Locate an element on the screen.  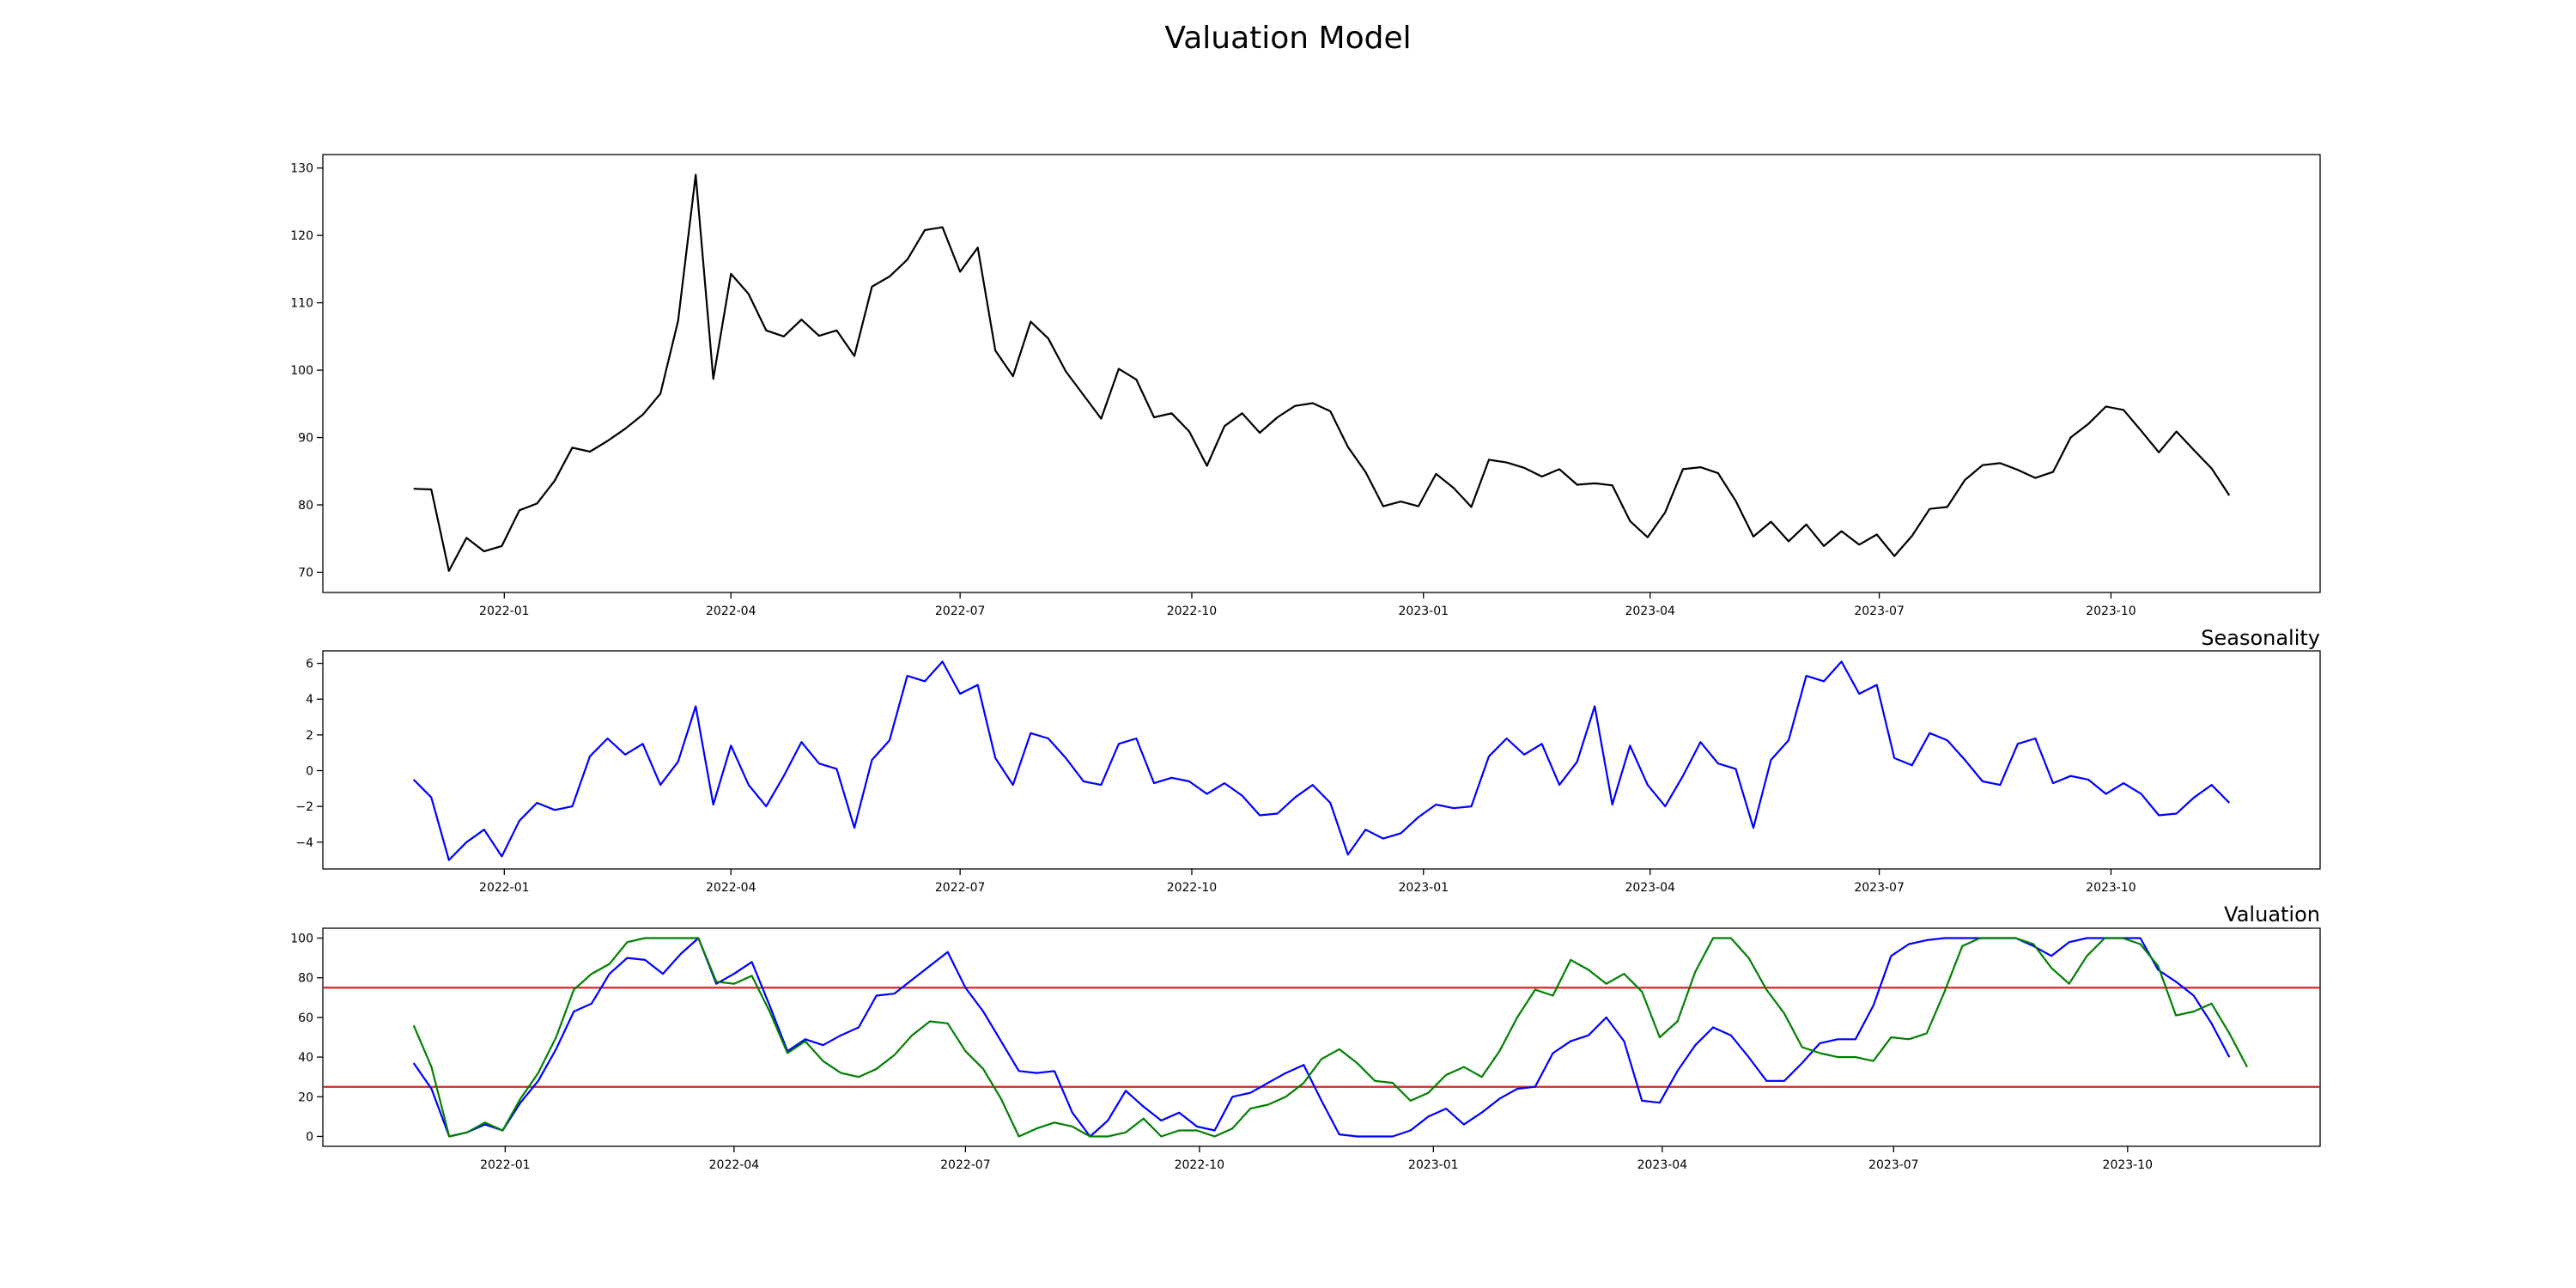
y-tick-label: −2 is located at coordinates (304, 807).